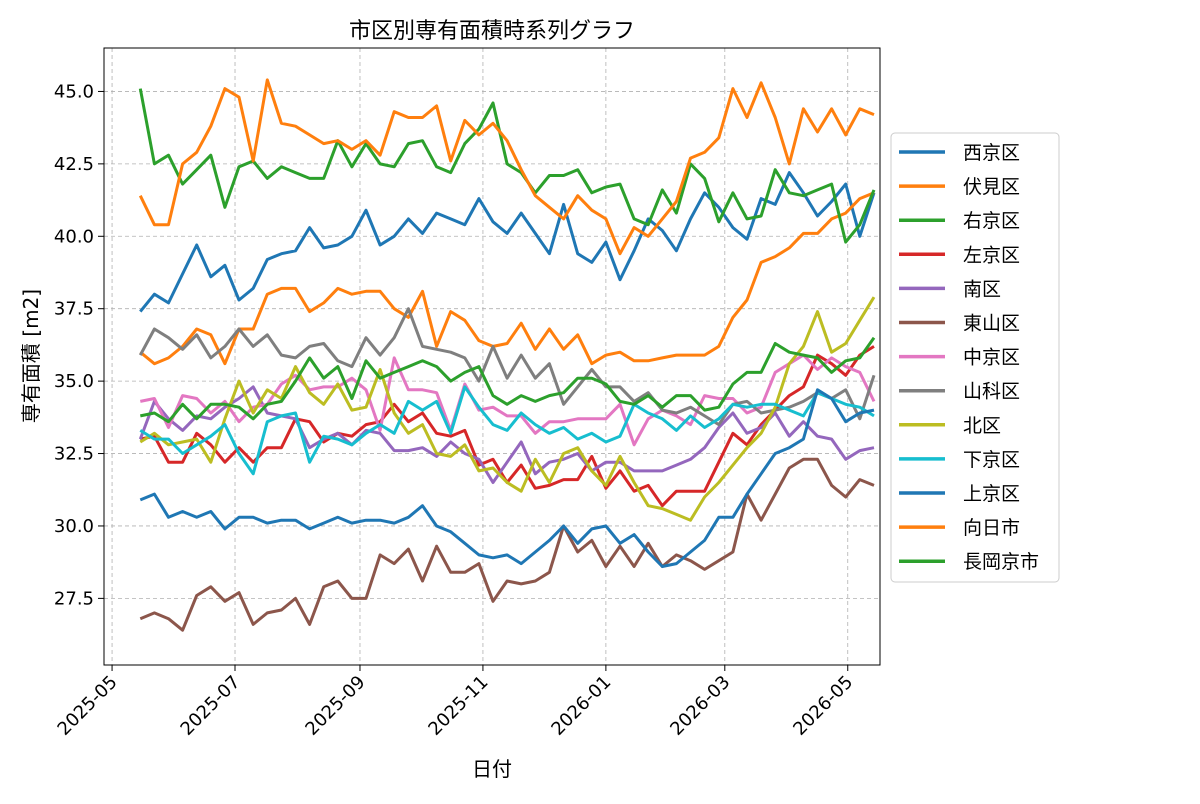  What do you see at coordinates (74, 91) in the screenshot?
I see `y-tick-label: 45.0` at bounding box center [74, 91].